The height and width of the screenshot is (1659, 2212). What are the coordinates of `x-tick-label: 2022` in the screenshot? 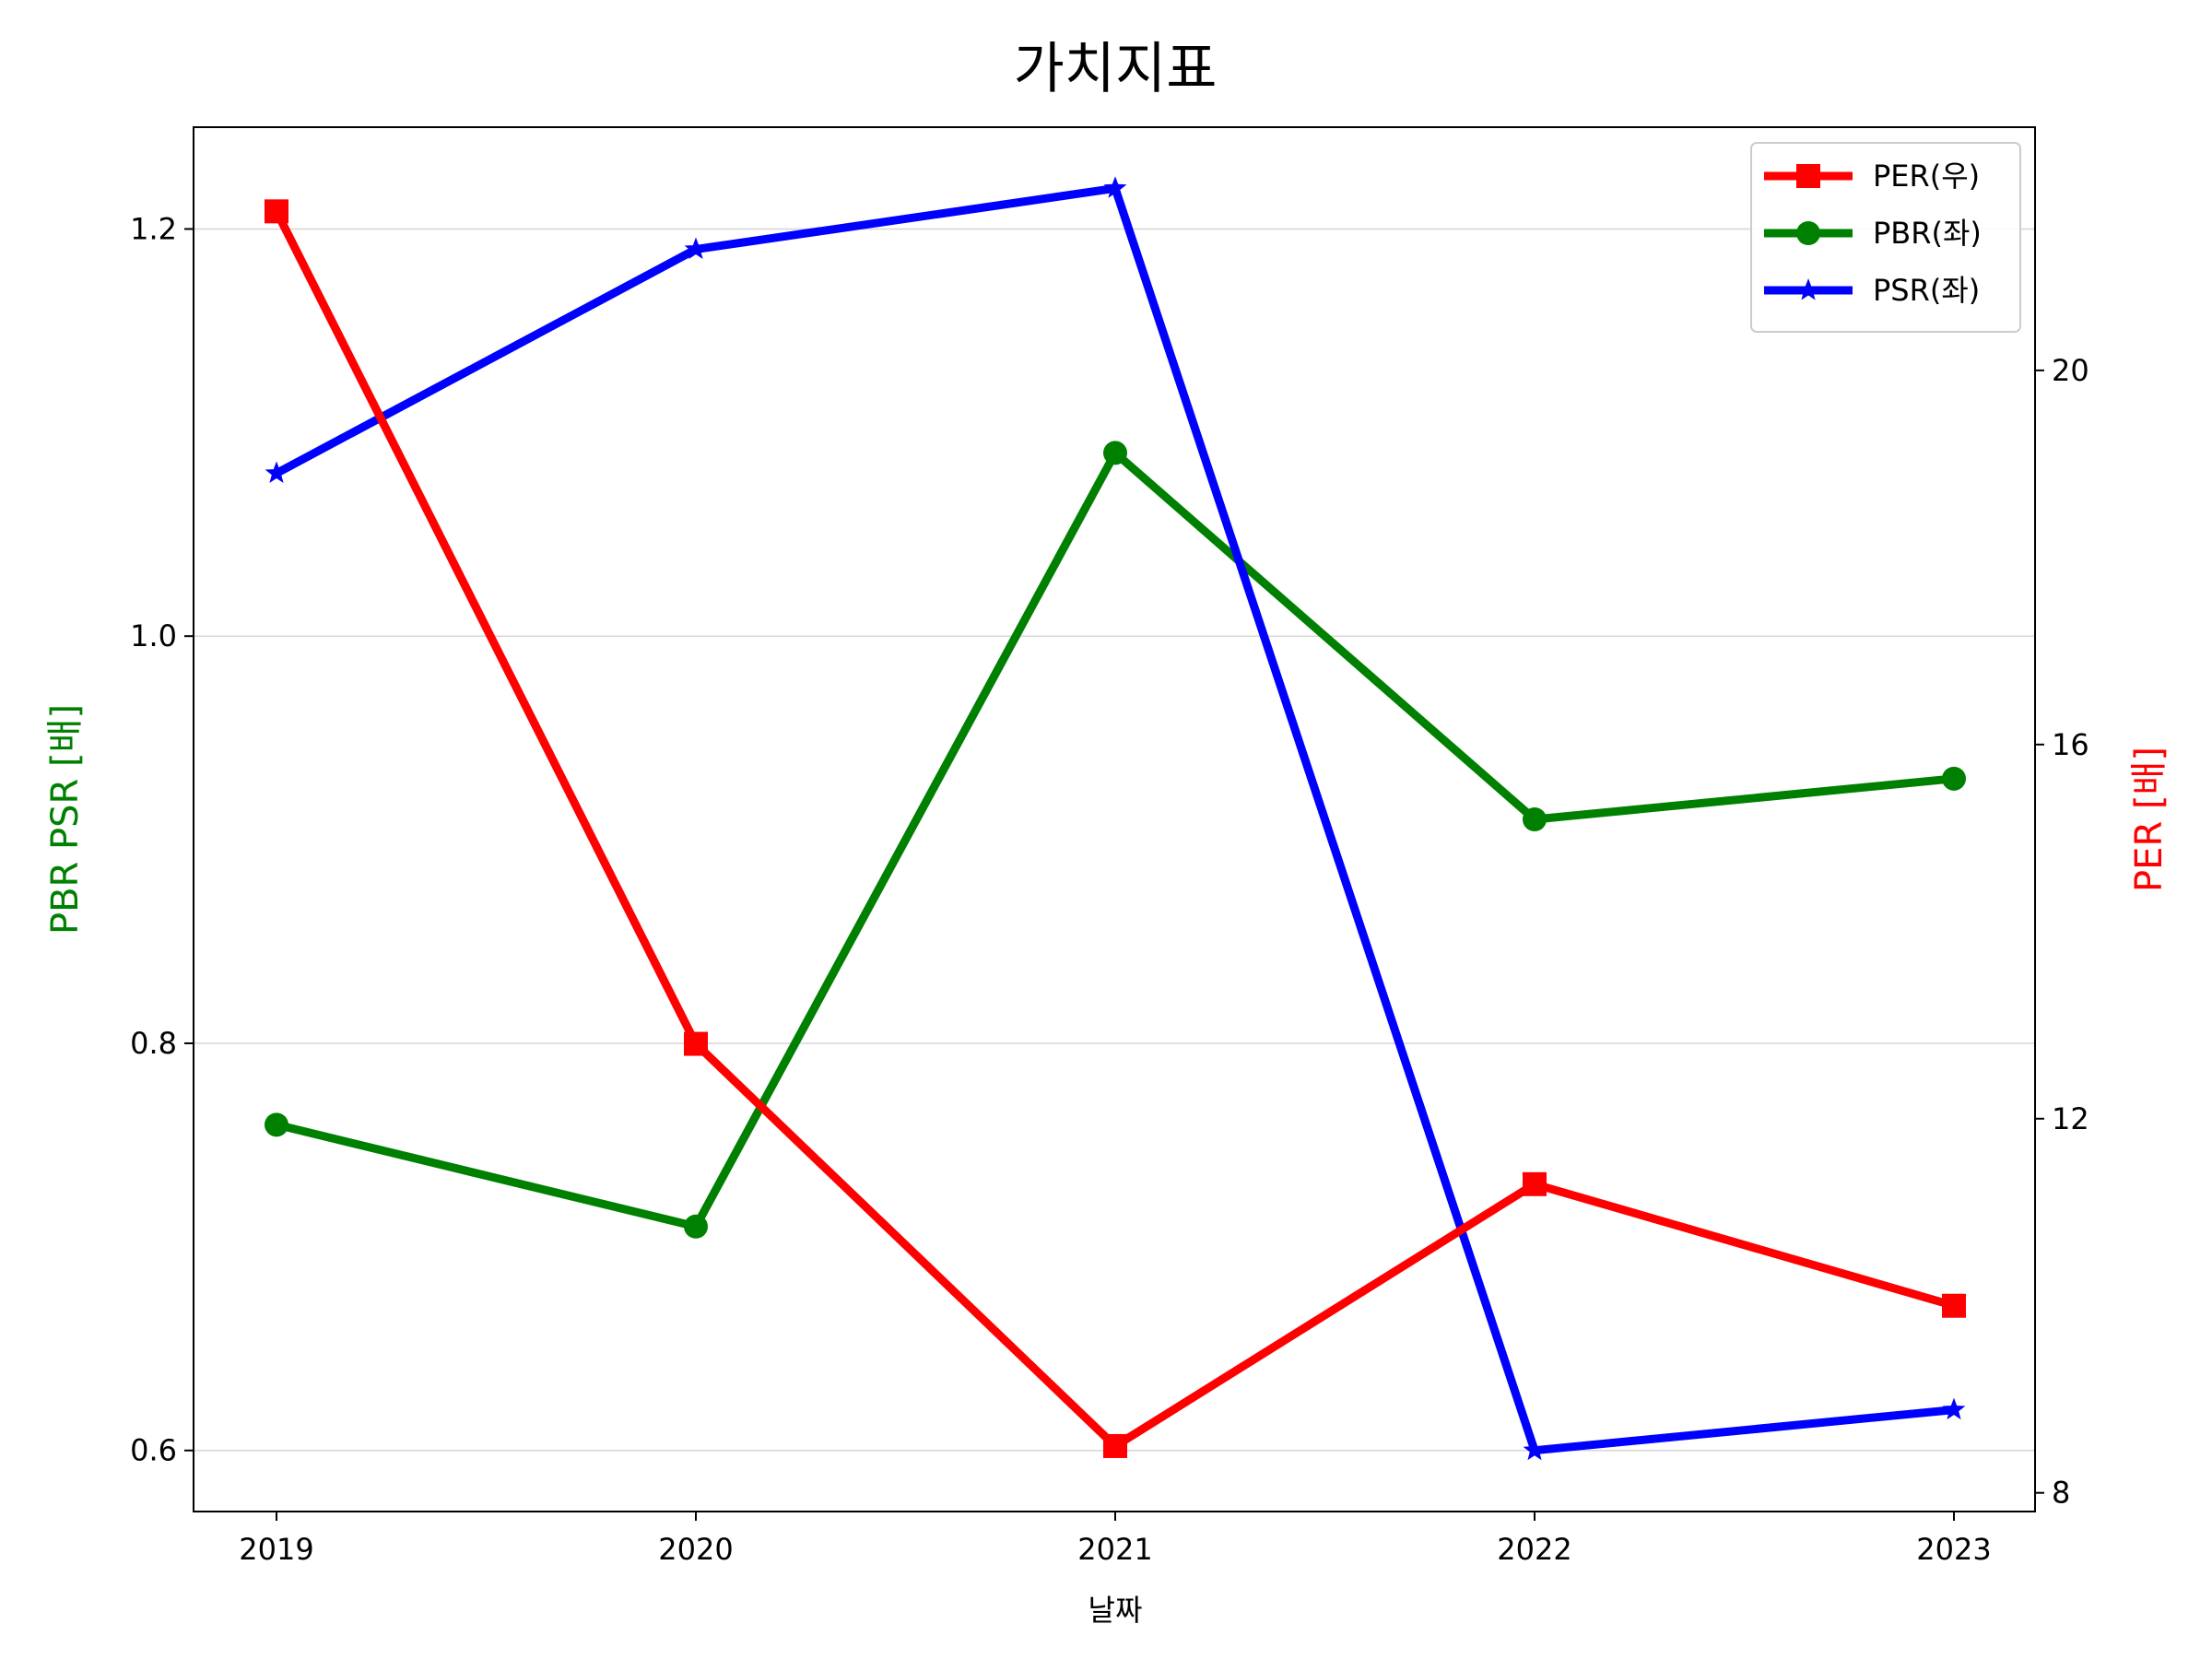 It's located at (1534, 1549).